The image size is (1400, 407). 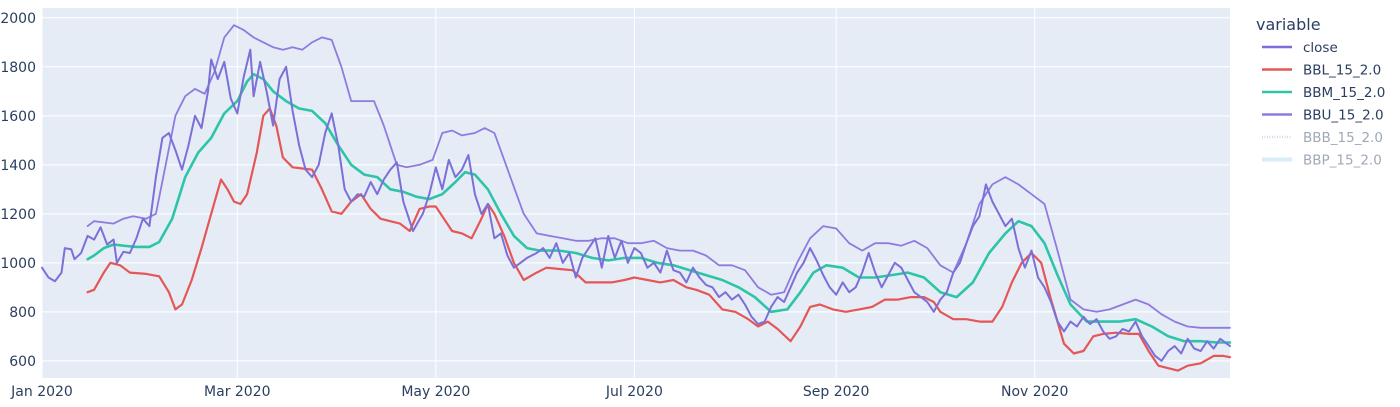 I want to click on legend-label: BBL_15_2.0, so click(x=1342, y=71).